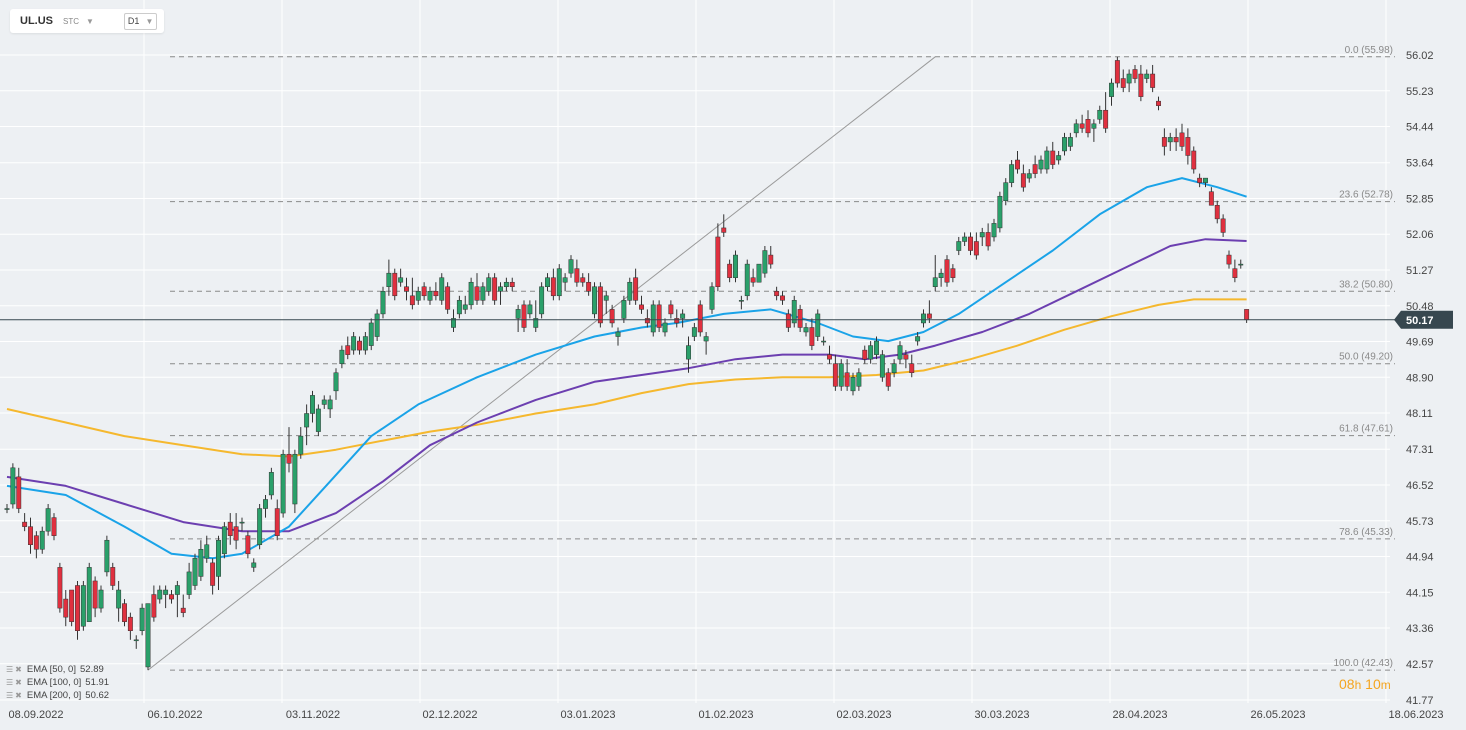  What do you see at coordinates (1385, 685) in the screenshot?
I see `timer-minutes-unit: m` at bounding box center [1385, 685].